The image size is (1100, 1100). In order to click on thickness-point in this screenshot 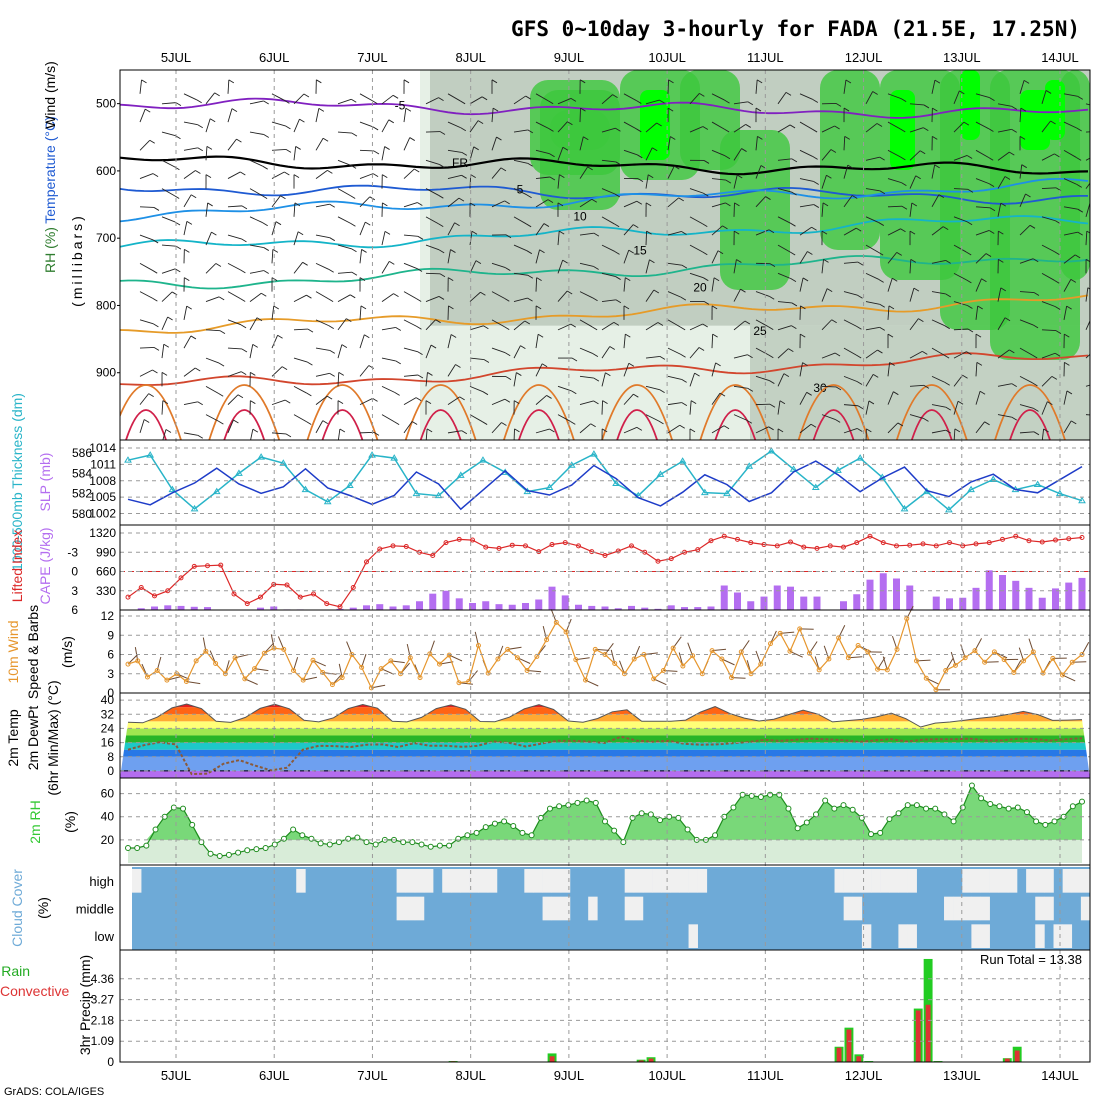, I will do `click(261, 456)`.